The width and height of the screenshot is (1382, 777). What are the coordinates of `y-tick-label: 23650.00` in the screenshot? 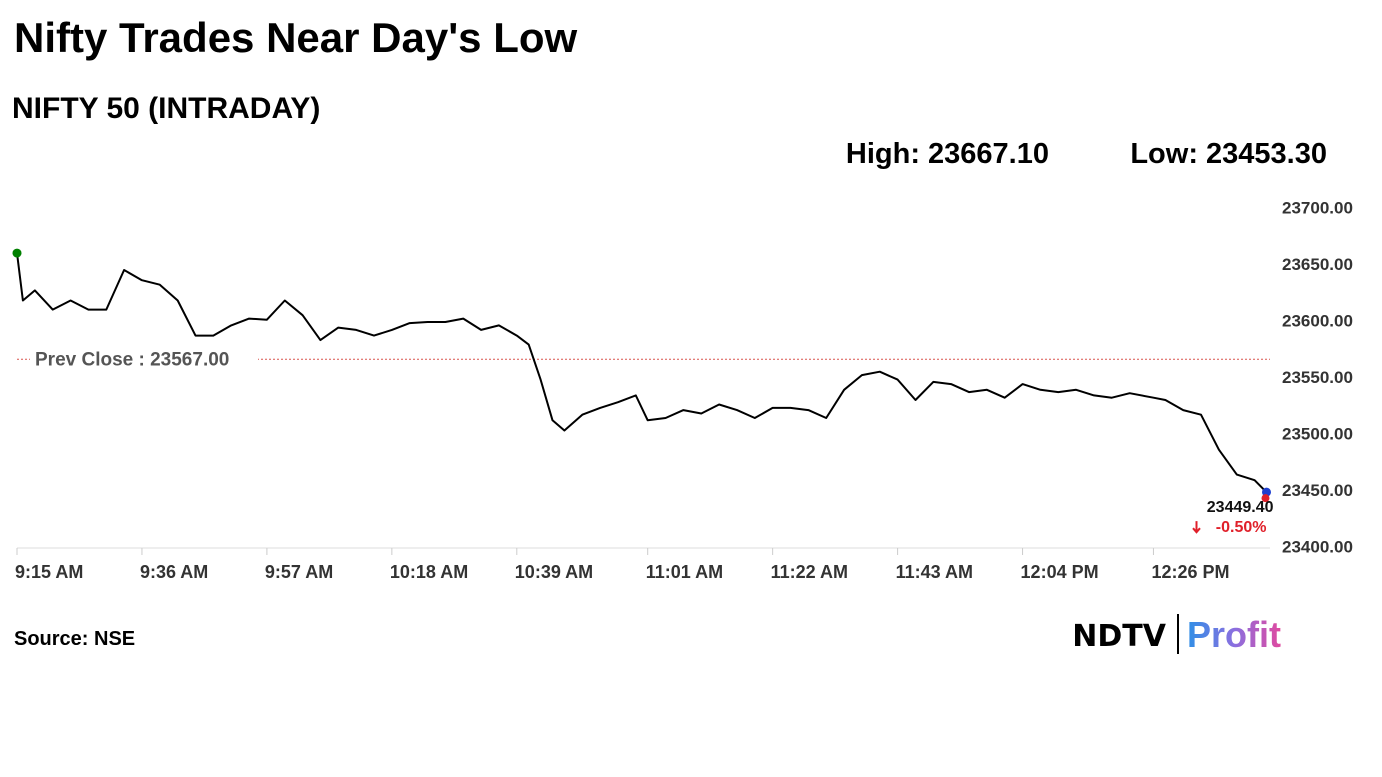 It's located at (1317, 264).